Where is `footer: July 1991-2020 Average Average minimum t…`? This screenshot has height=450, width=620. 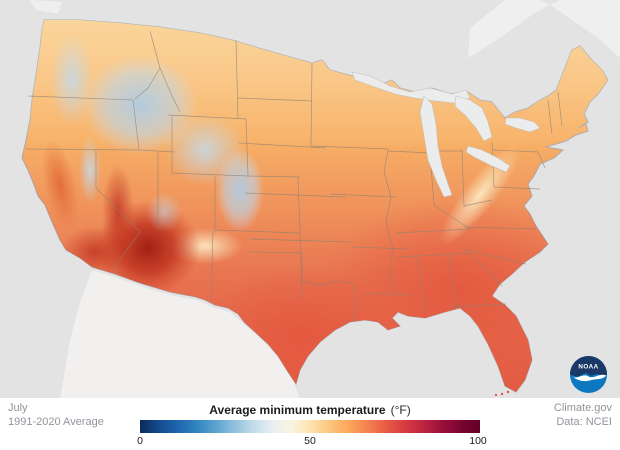 footer: July 1991-2020 Average Average minimum t… is located at coordinates (310, 424).